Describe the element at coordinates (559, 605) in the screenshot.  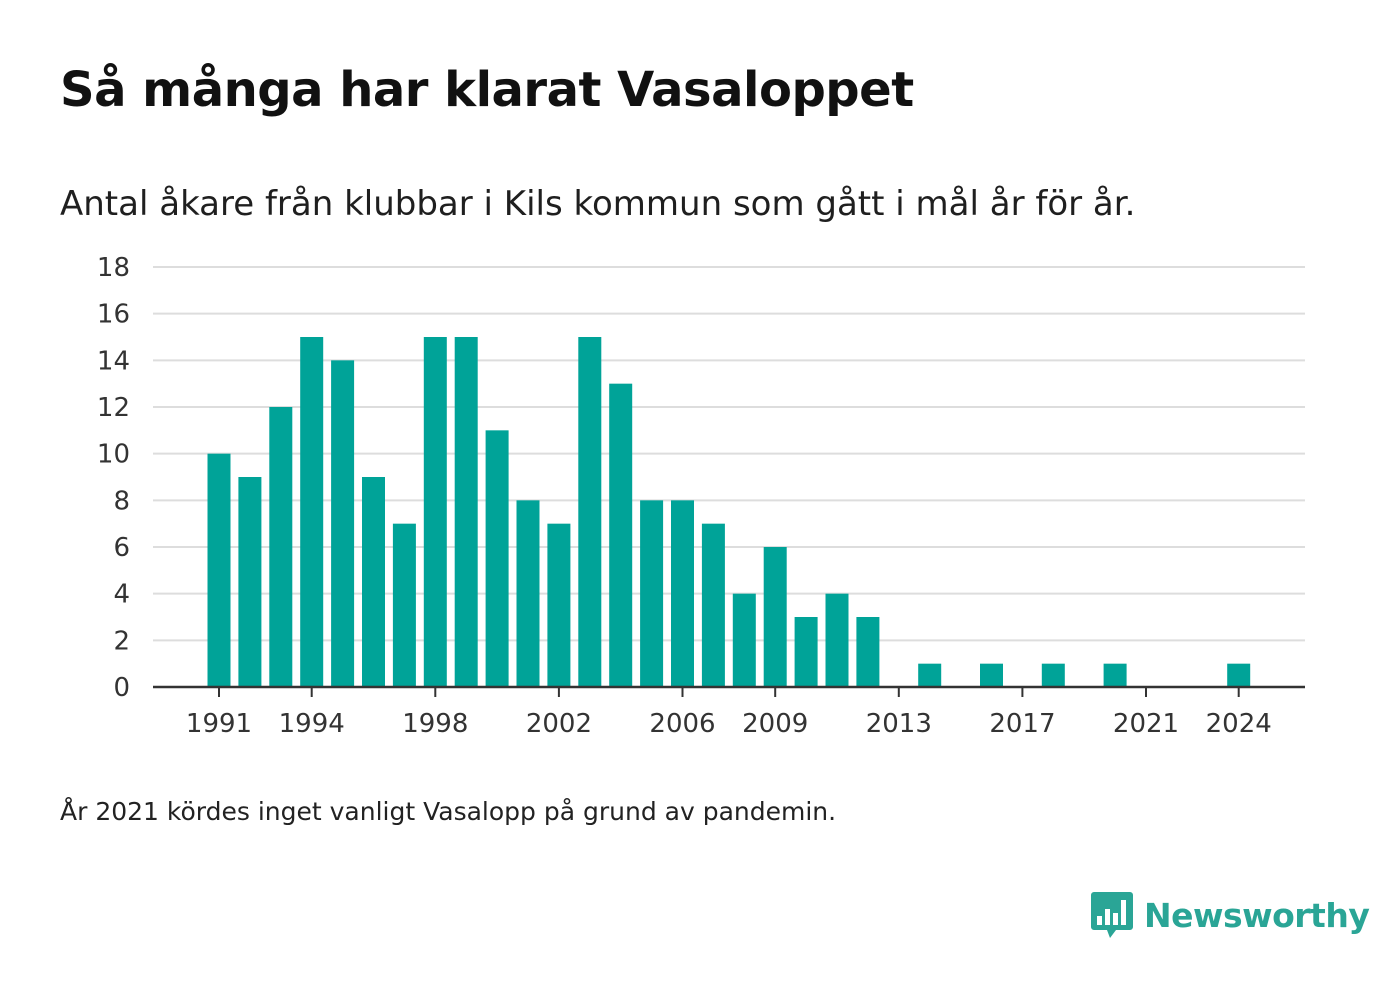
I see `bar-2002` at that location.